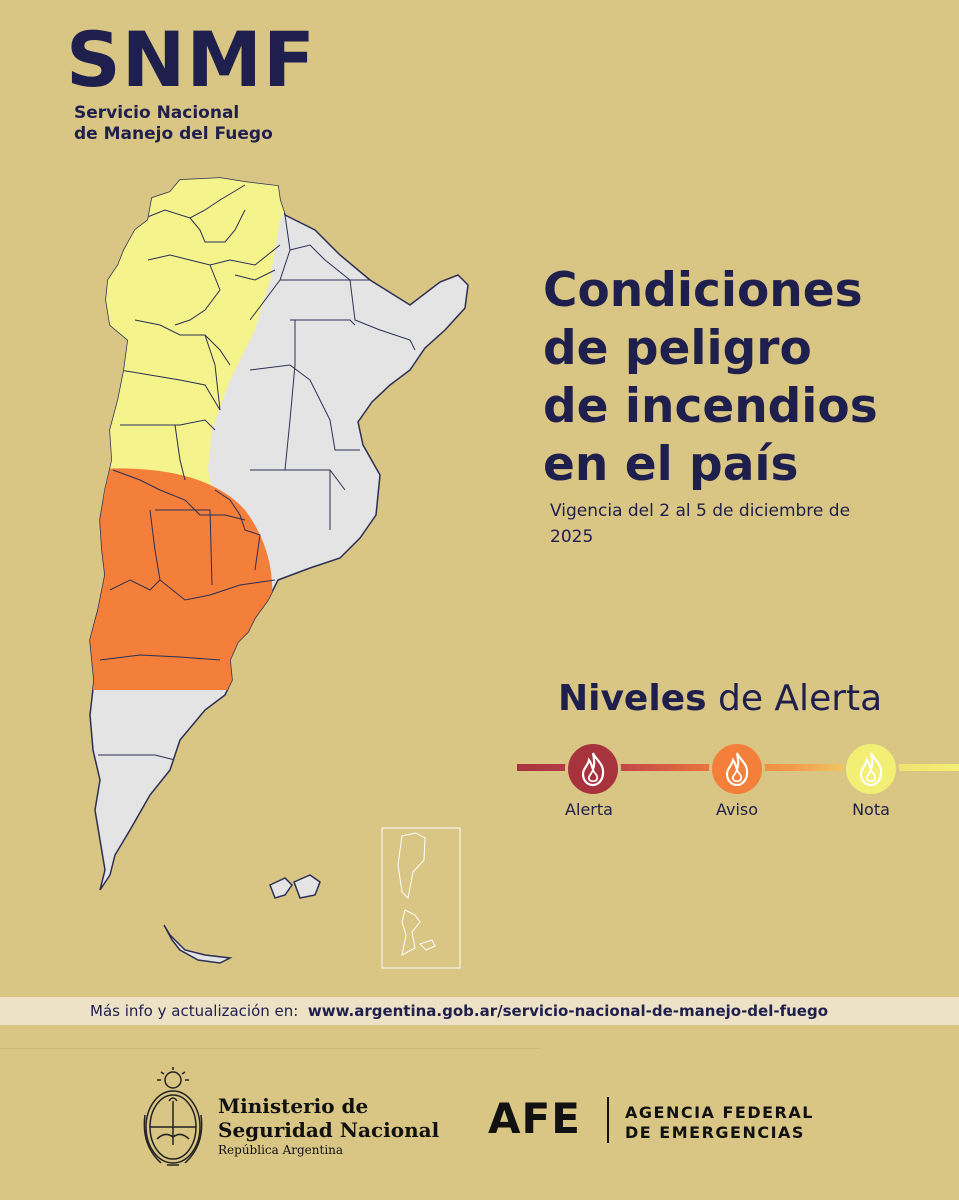 The width and height of the screenshot is (959, 1200). I want to click on afe-separator, so click(608, 1120).